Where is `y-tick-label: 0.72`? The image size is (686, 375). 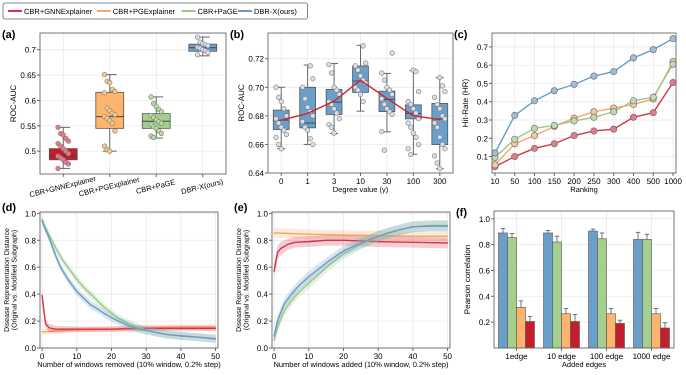
y-tick-label: 0.72 is located at coordinates (256, 59).